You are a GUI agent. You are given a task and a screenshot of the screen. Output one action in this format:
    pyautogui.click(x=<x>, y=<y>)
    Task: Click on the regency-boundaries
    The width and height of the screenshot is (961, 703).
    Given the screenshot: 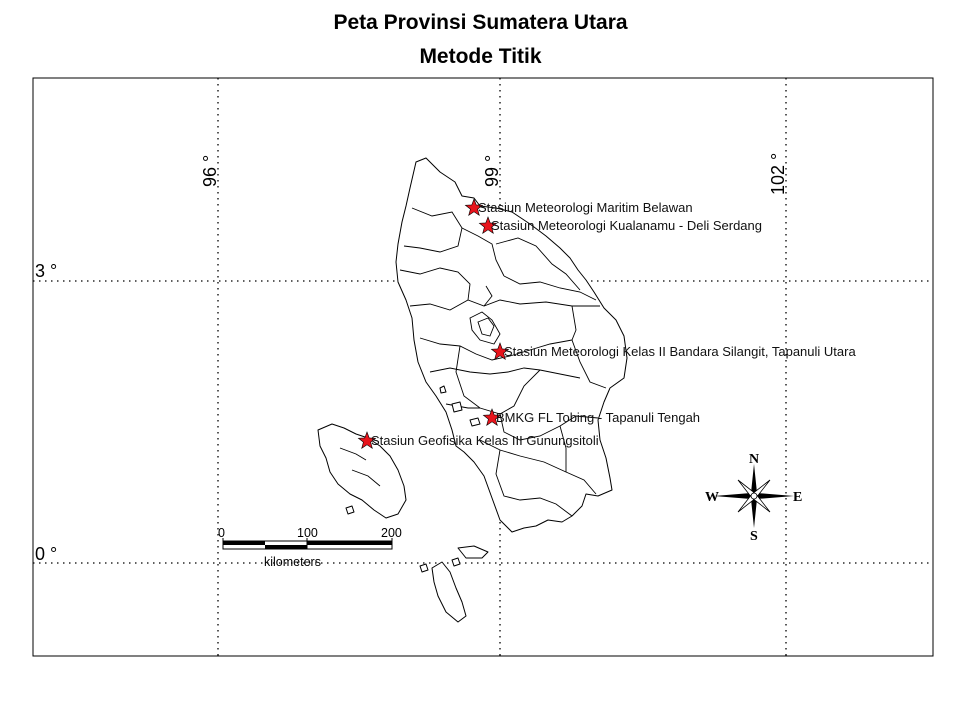 What is the action you would take?
    pyautogui.click(x=503, y=362)
    